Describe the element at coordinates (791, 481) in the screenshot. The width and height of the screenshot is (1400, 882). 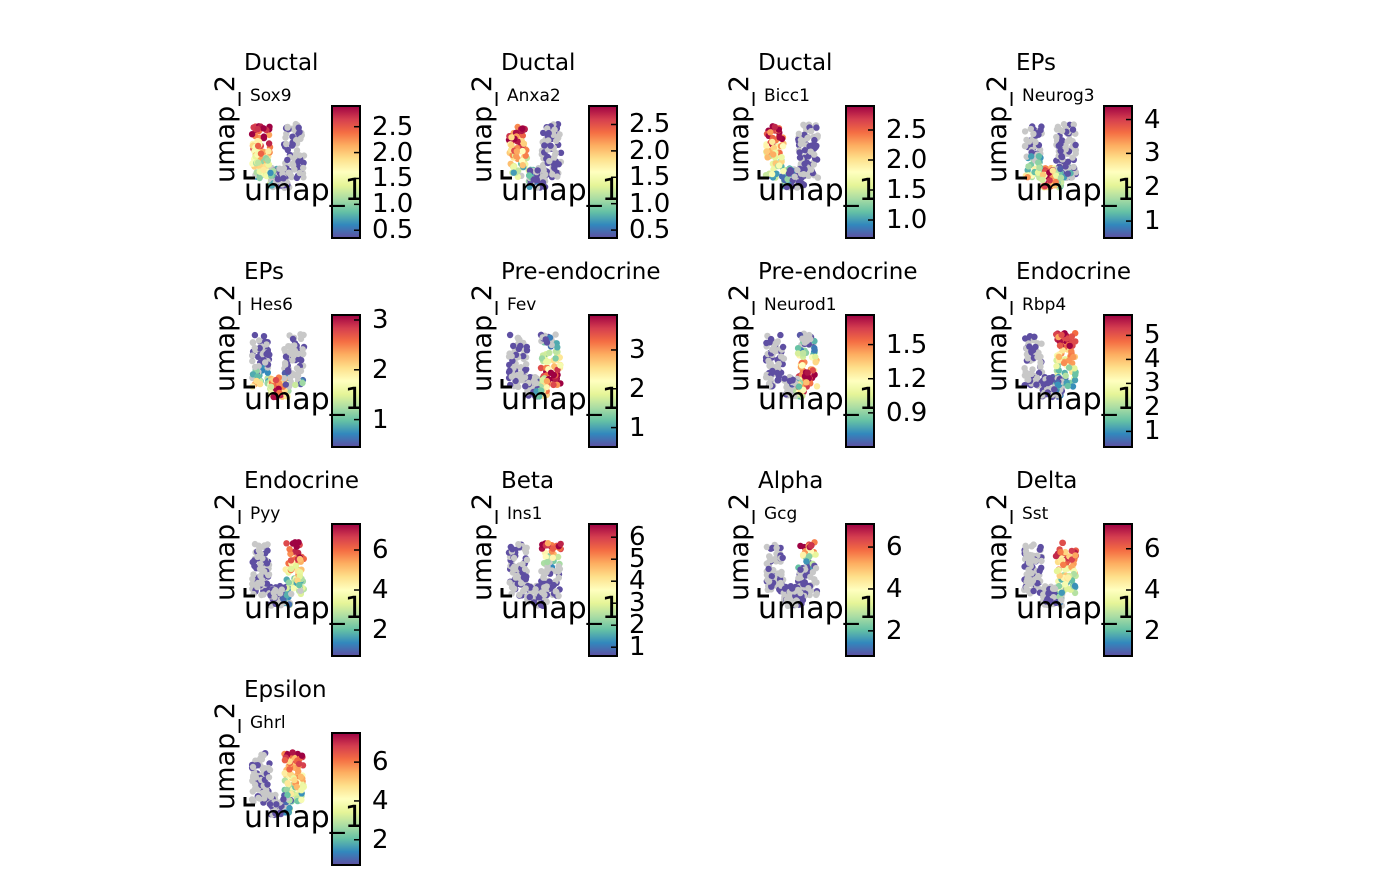
I see `panel-title: Alpha` at that location.